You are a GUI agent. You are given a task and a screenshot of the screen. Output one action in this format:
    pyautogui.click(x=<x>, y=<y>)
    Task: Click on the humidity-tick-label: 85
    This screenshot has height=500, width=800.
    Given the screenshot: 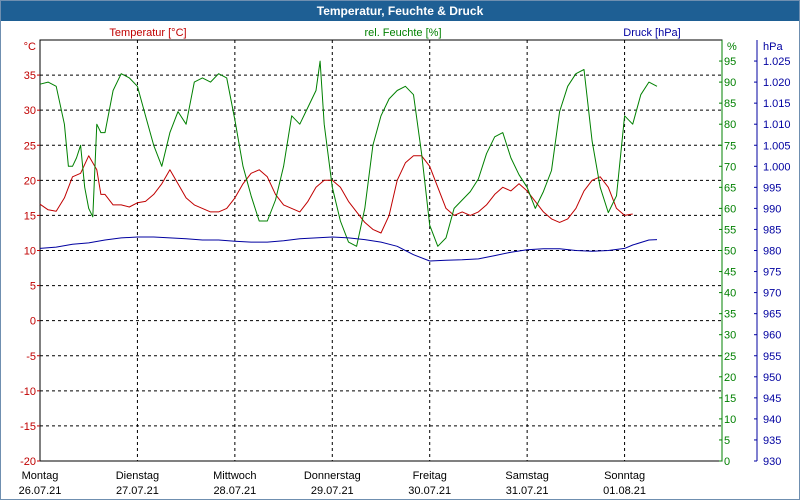 What is the action you would take?
    pyautogui.click(x=730, y=104)
    